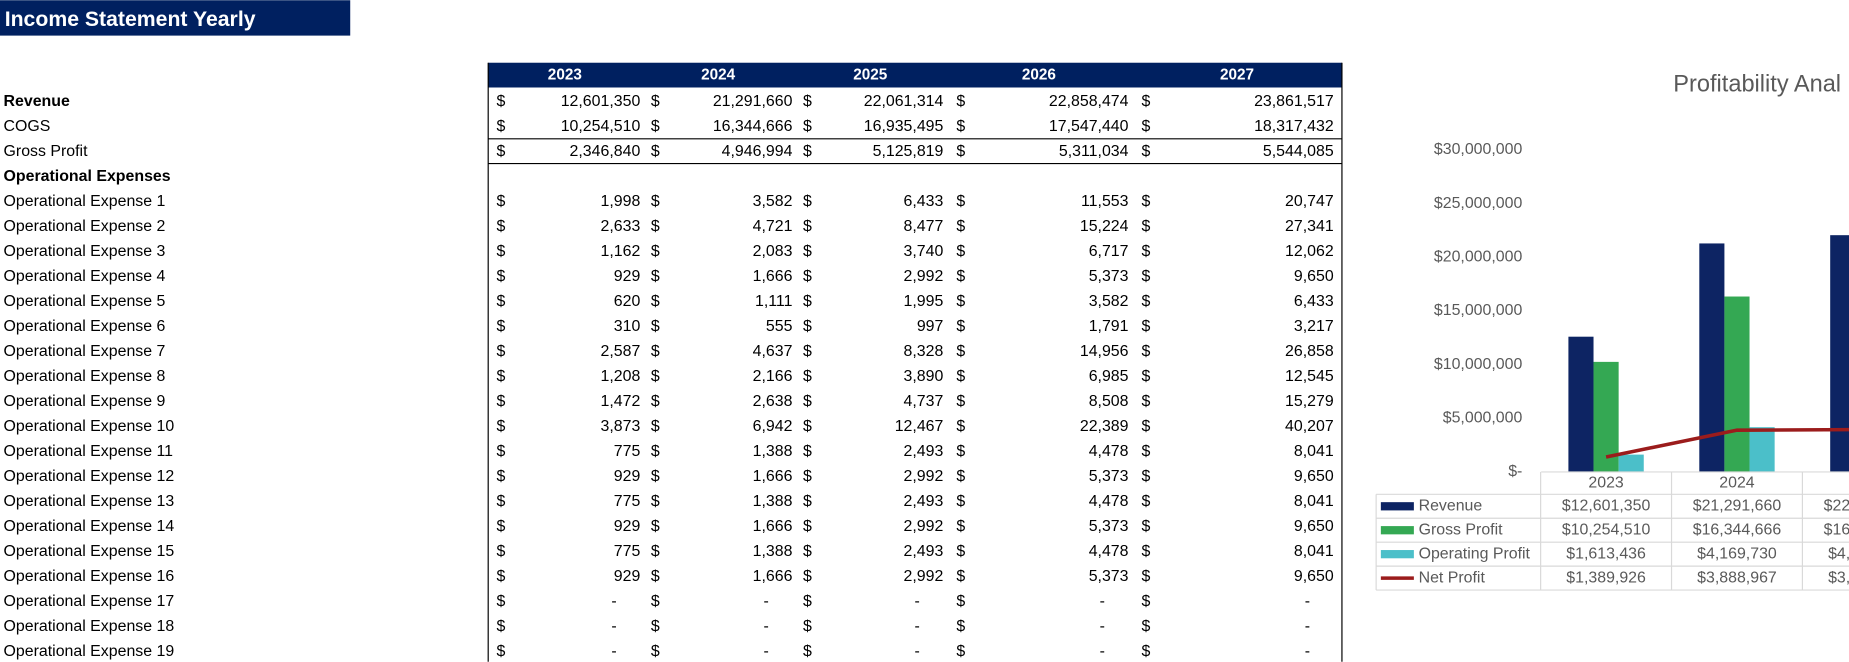  I want to click on row-label: Operational Expense 6, so click(85, 326).